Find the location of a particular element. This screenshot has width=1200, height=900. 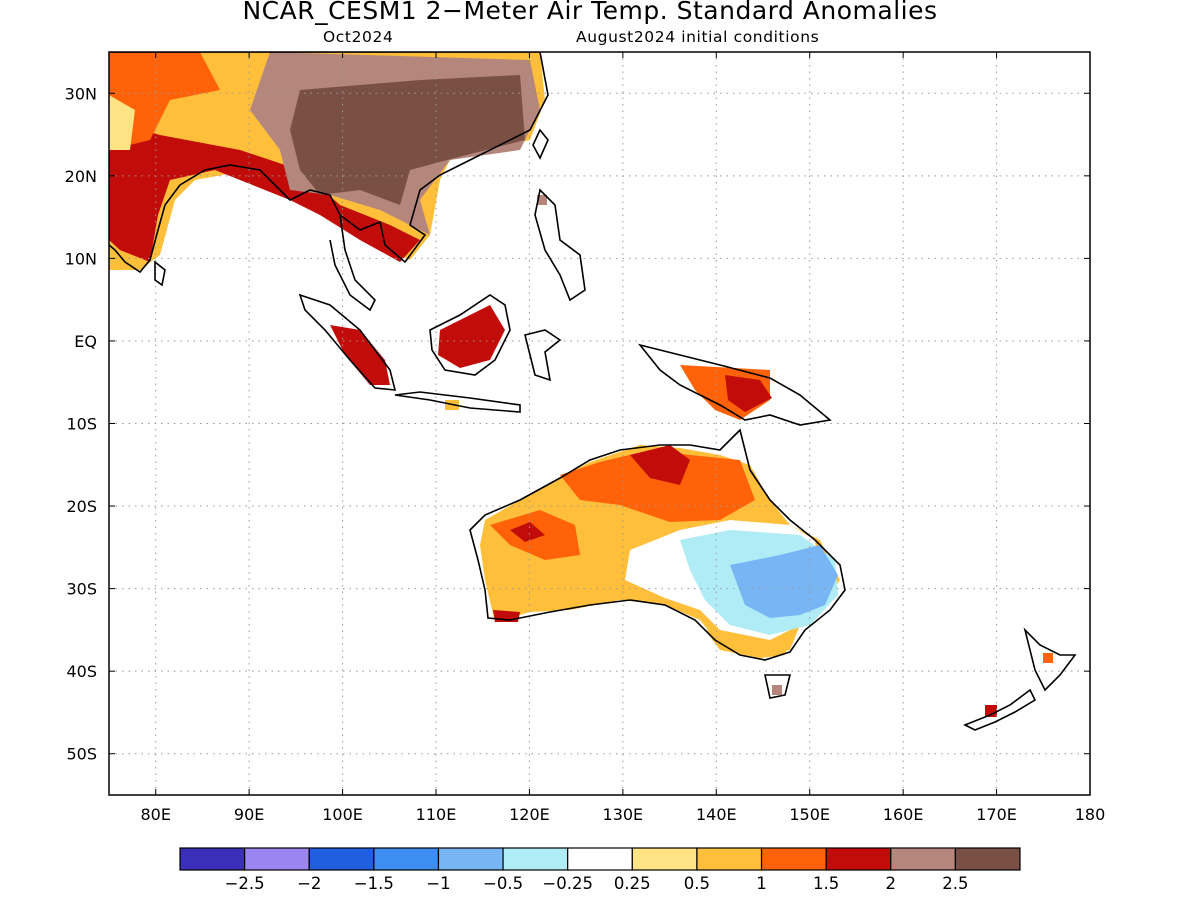

legend-label: −1.5 is located at coordinates (374, 883).